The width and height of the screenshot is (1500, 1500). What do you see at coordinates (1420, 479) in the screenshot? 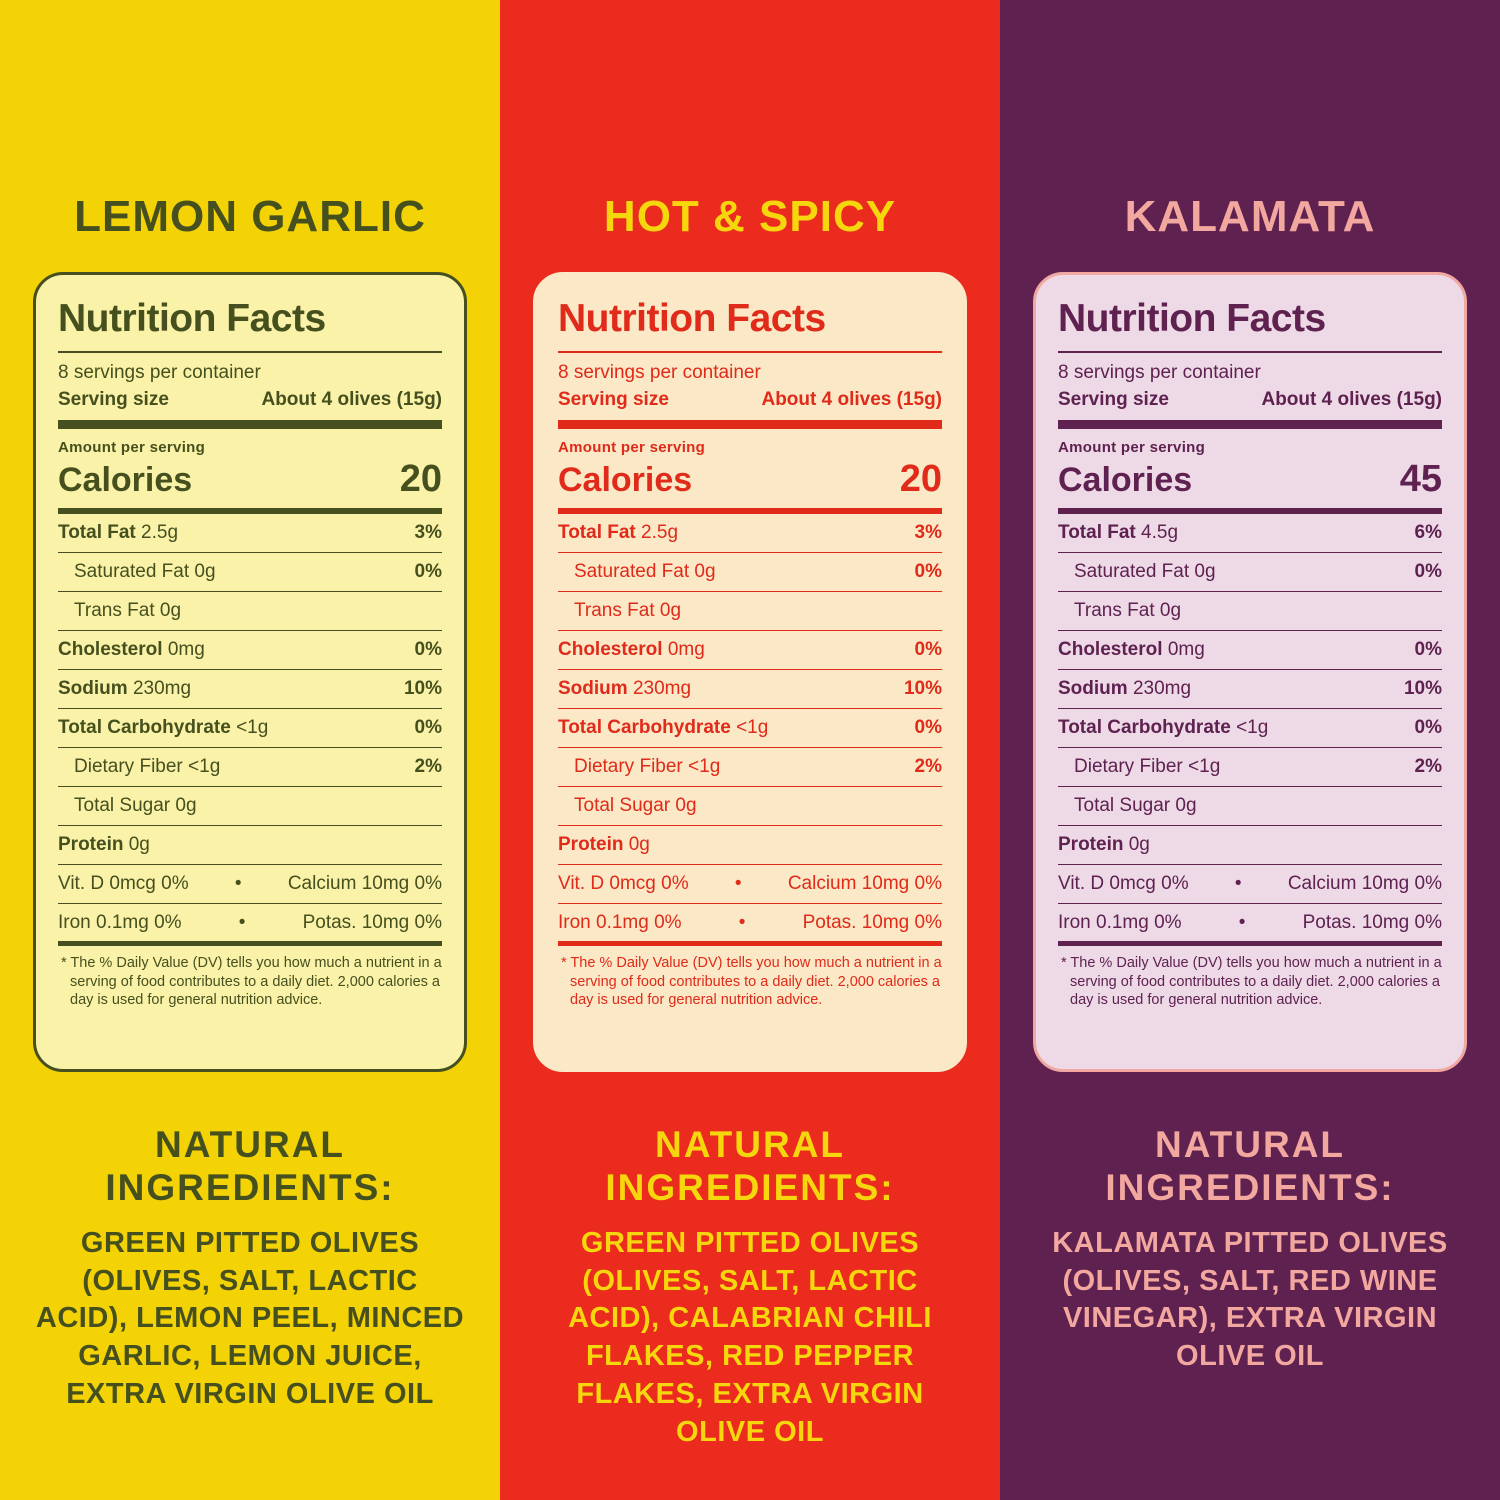
I see `calories-value: 45` at bounding box center [1420, 479].